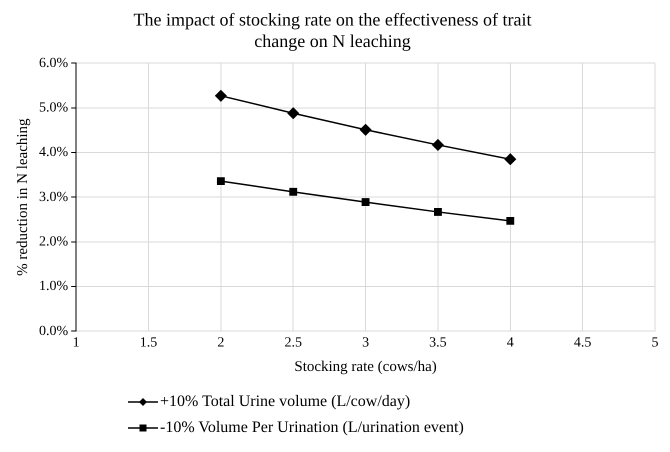 The height and width of the screenshot is (452, 670). What do you see at coordinates (332, 31) in the screenshot?
I see `chart-title: The impact of stocking rate on the effectiveness of trait change on N leaching` at bounding box center [332, 31].